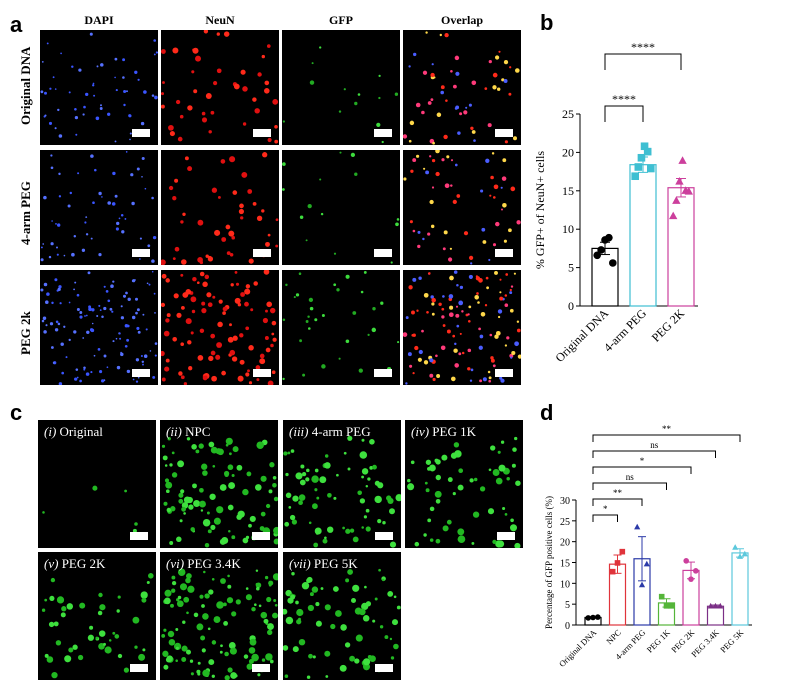  I want to click on gfp-image: (vi) PEG 3.4K, so click(219, 616).